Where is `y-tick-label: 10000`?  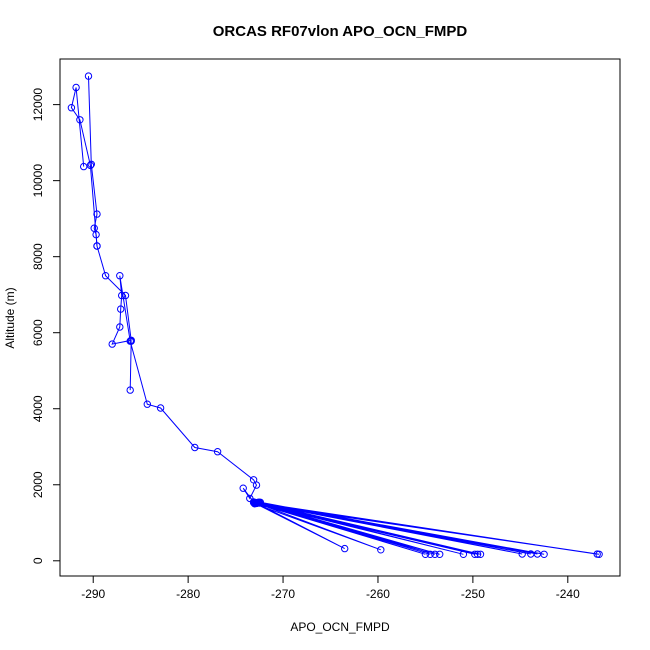
y-tick-label: 10000 is located at coordinates (38, 181).